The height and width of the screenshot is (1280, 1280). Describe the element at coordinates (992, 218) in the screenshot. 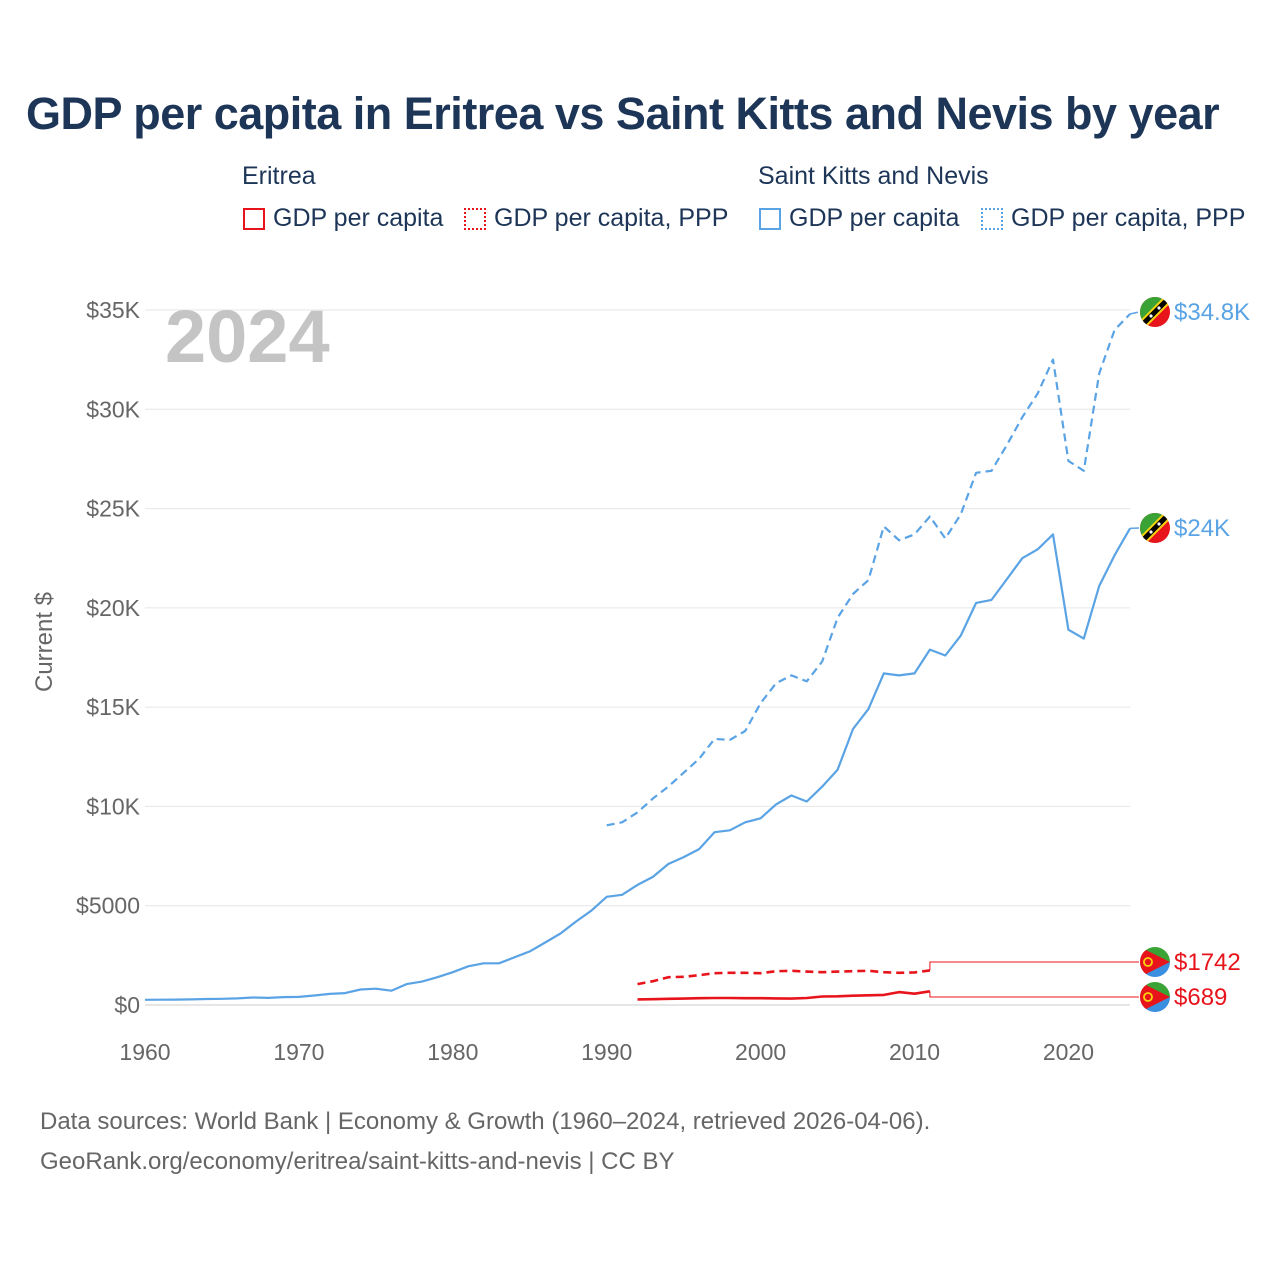

I see `legend-swatch-dotted-blue` at that location.